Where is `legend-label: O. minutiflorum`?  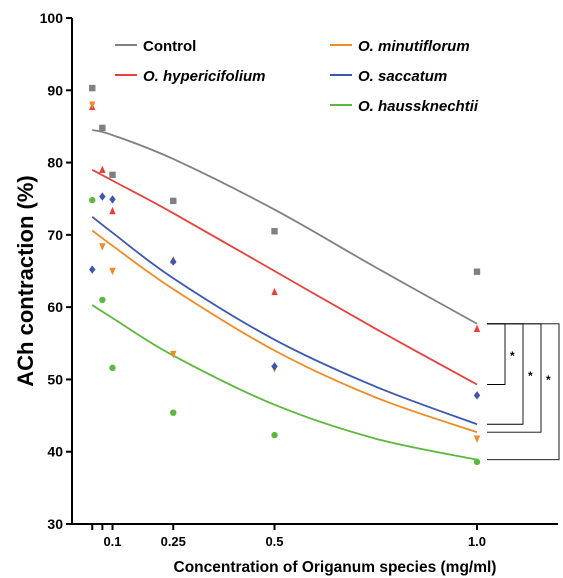
legend-label: O. minutiflorum is located at coordinates (414, 46).